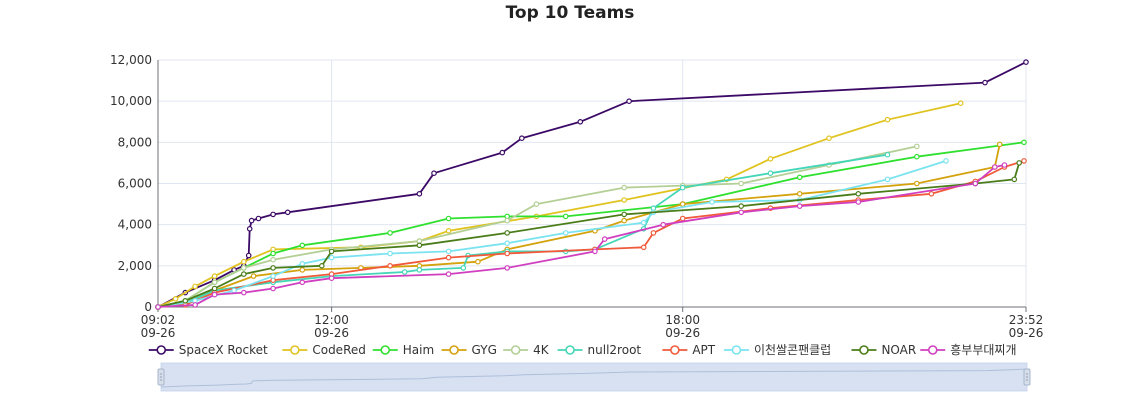 This screenshot has height=400, width=1140. I want to click on legend-item-0: SpaceX Rocket, so click(208, 350).